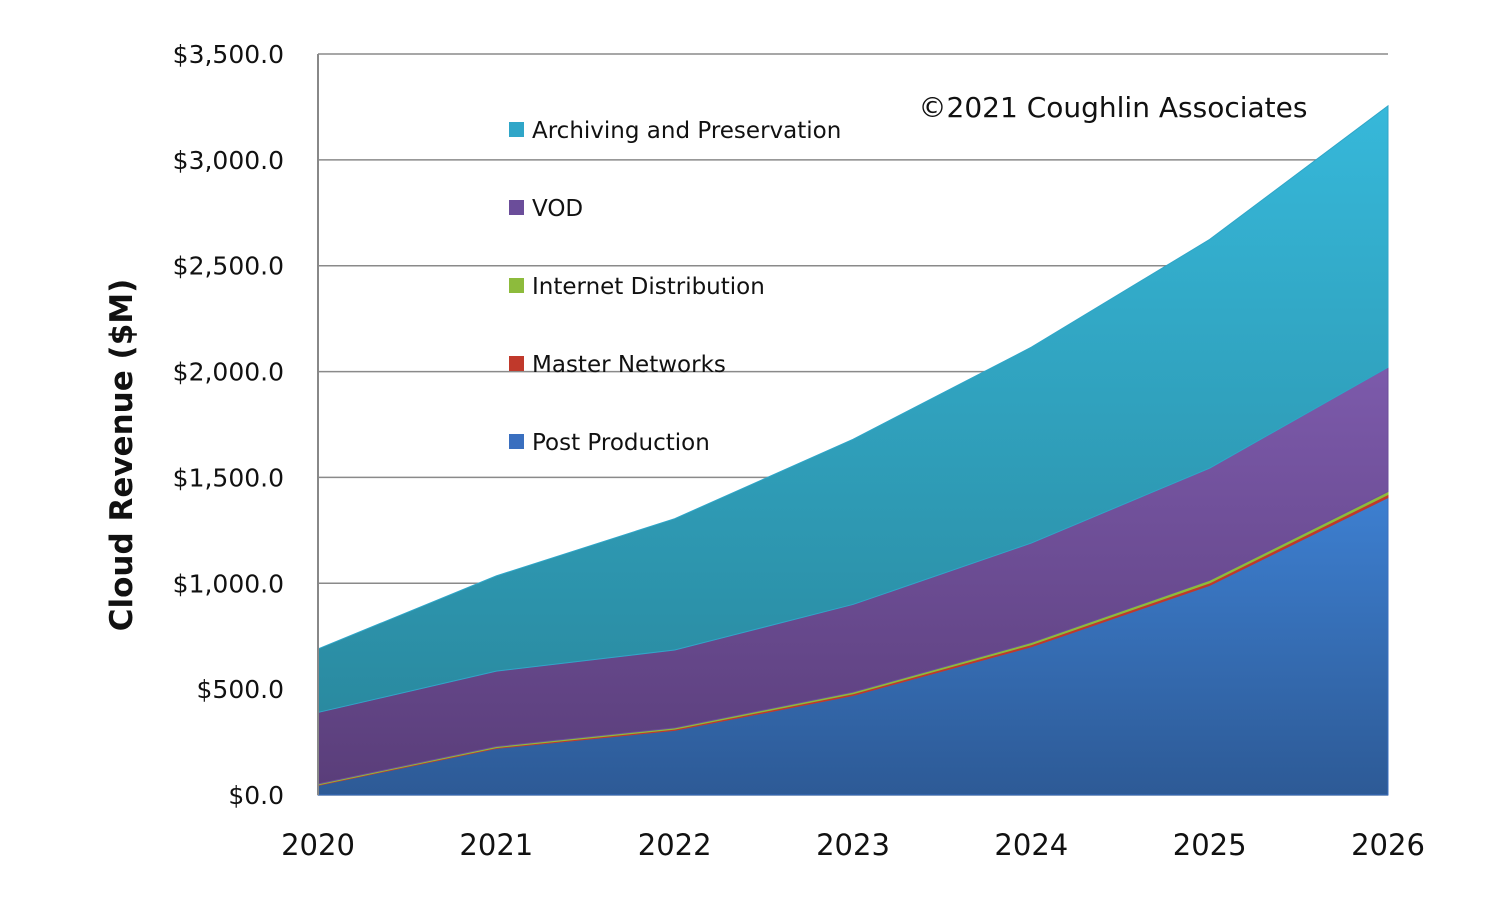  I want to click on y-tick-label: $0.0, so click(256, 795).